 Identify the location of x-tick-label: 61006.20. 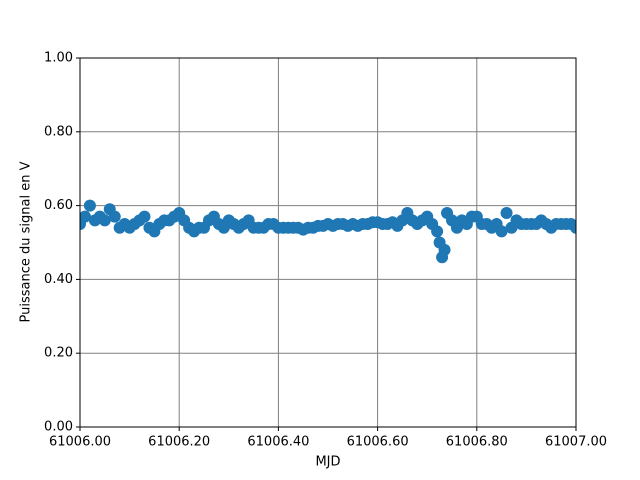
(179, 442).